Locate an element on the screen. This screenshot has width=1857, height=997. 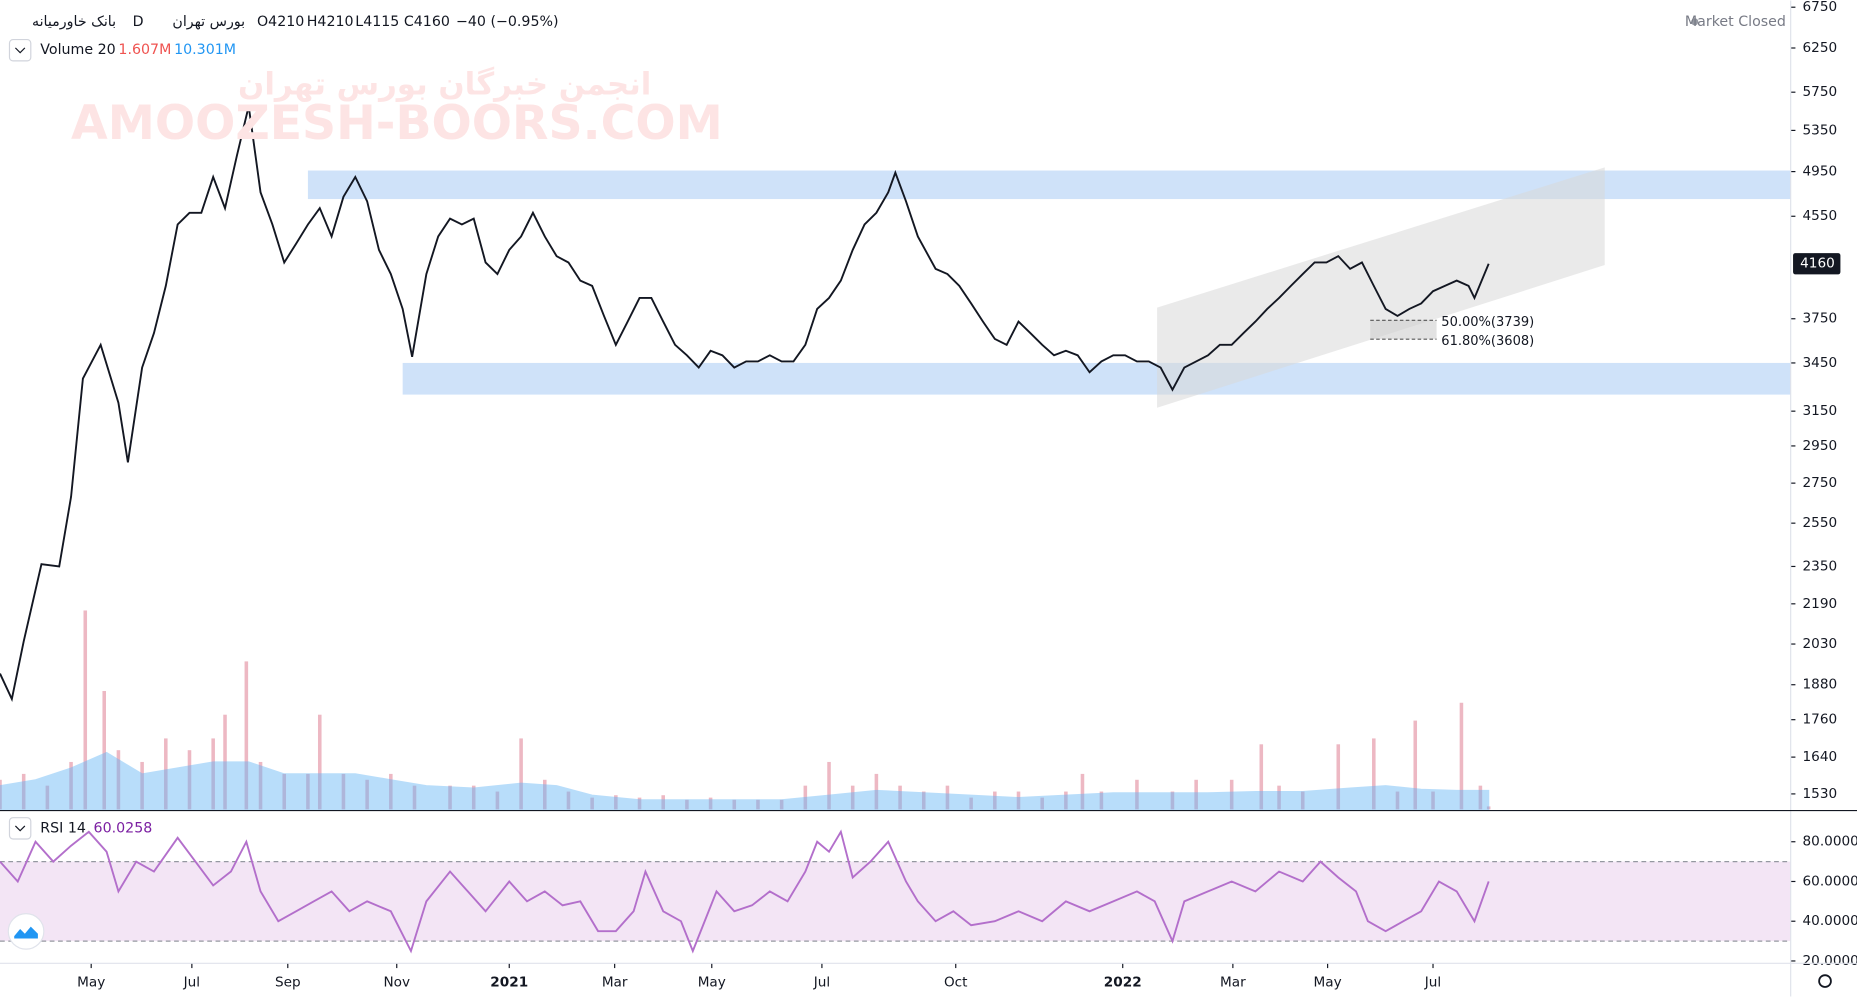
x-tick-label: Nov is located at coordinates (396, 982).